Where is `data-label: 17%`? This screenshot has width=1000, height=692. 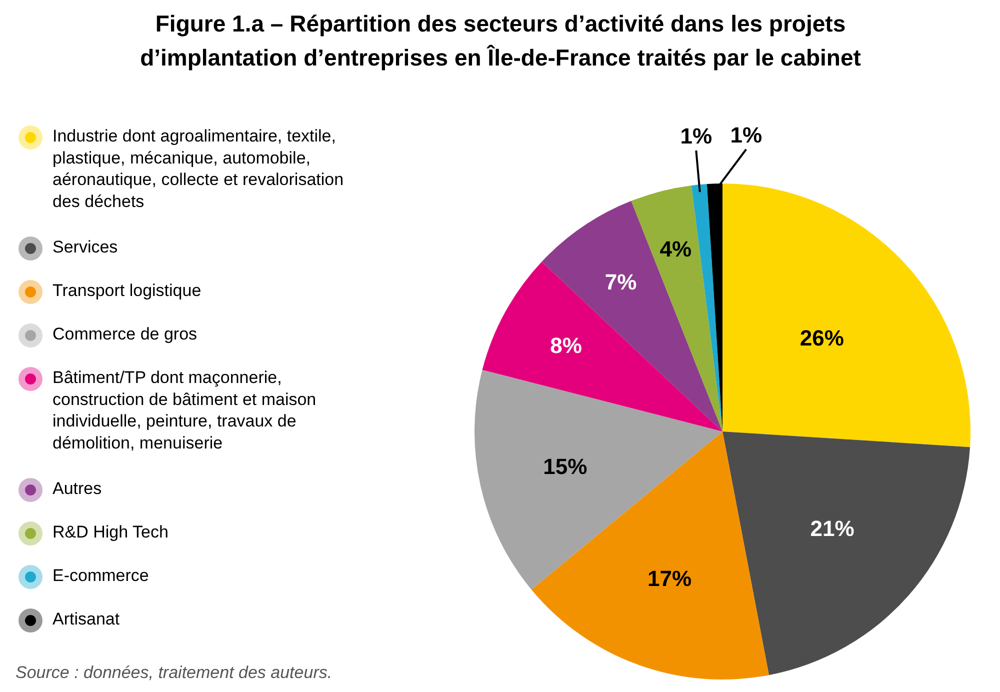 data-label: 17% is located at coordinates (670, 579).